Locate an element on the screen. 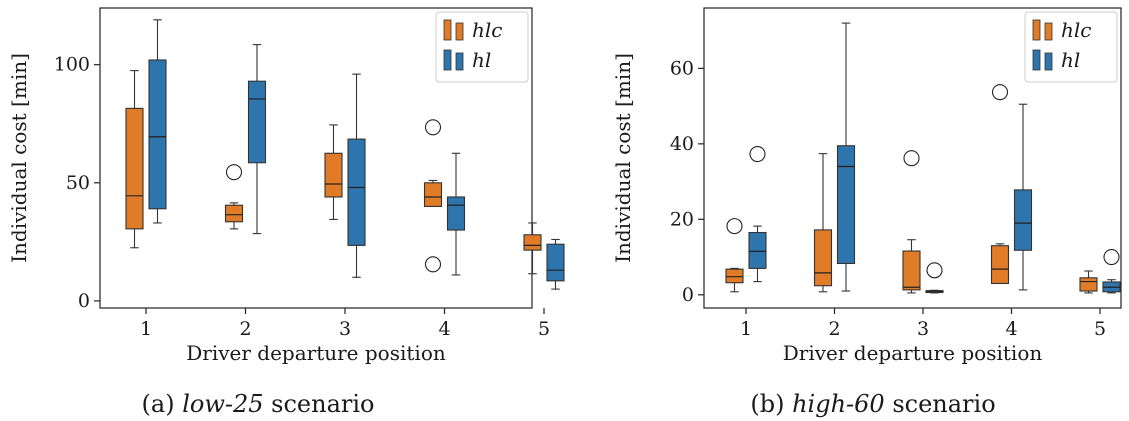 The width and height of the screenshot is (1129, 421). y-tick-label: 60 is located at coordinates (682, 68).